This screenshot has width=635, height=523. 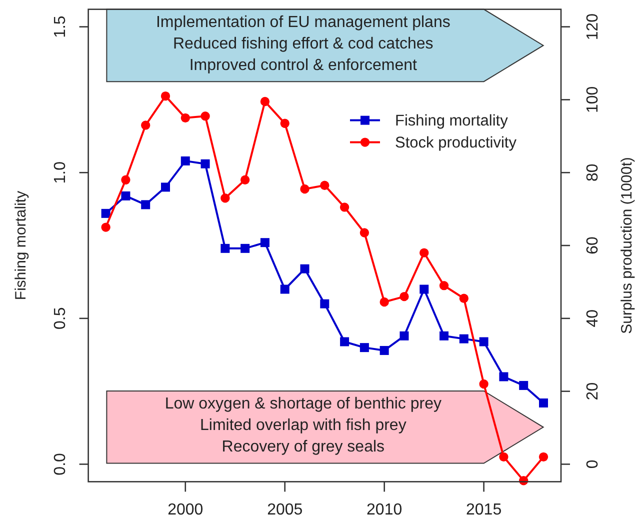 What do you see at coordinates (60, 318) in the screenshot?
I see `y-tick-label: 0.5` at bounding box center [60, 318].